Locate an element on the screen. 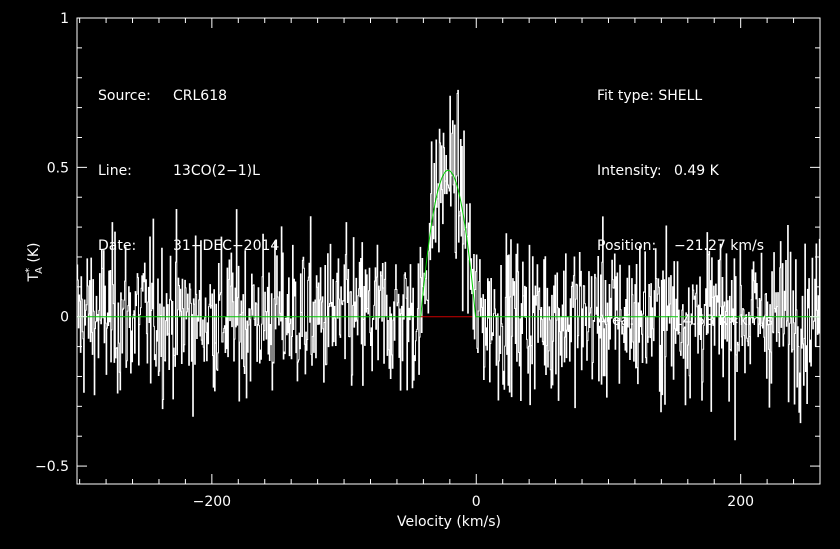  fit-type-label: Fit type: is located at coordinates (625, 96).